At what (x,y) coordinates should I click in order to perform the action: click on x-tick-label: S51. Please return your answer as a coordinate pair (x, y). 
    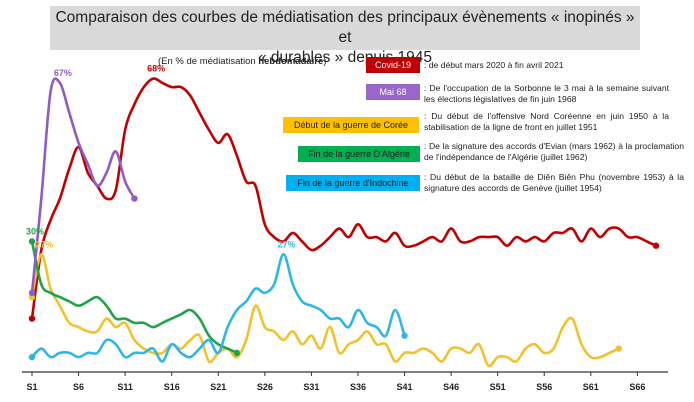
    Looking at the image, I should click on (498, 387).